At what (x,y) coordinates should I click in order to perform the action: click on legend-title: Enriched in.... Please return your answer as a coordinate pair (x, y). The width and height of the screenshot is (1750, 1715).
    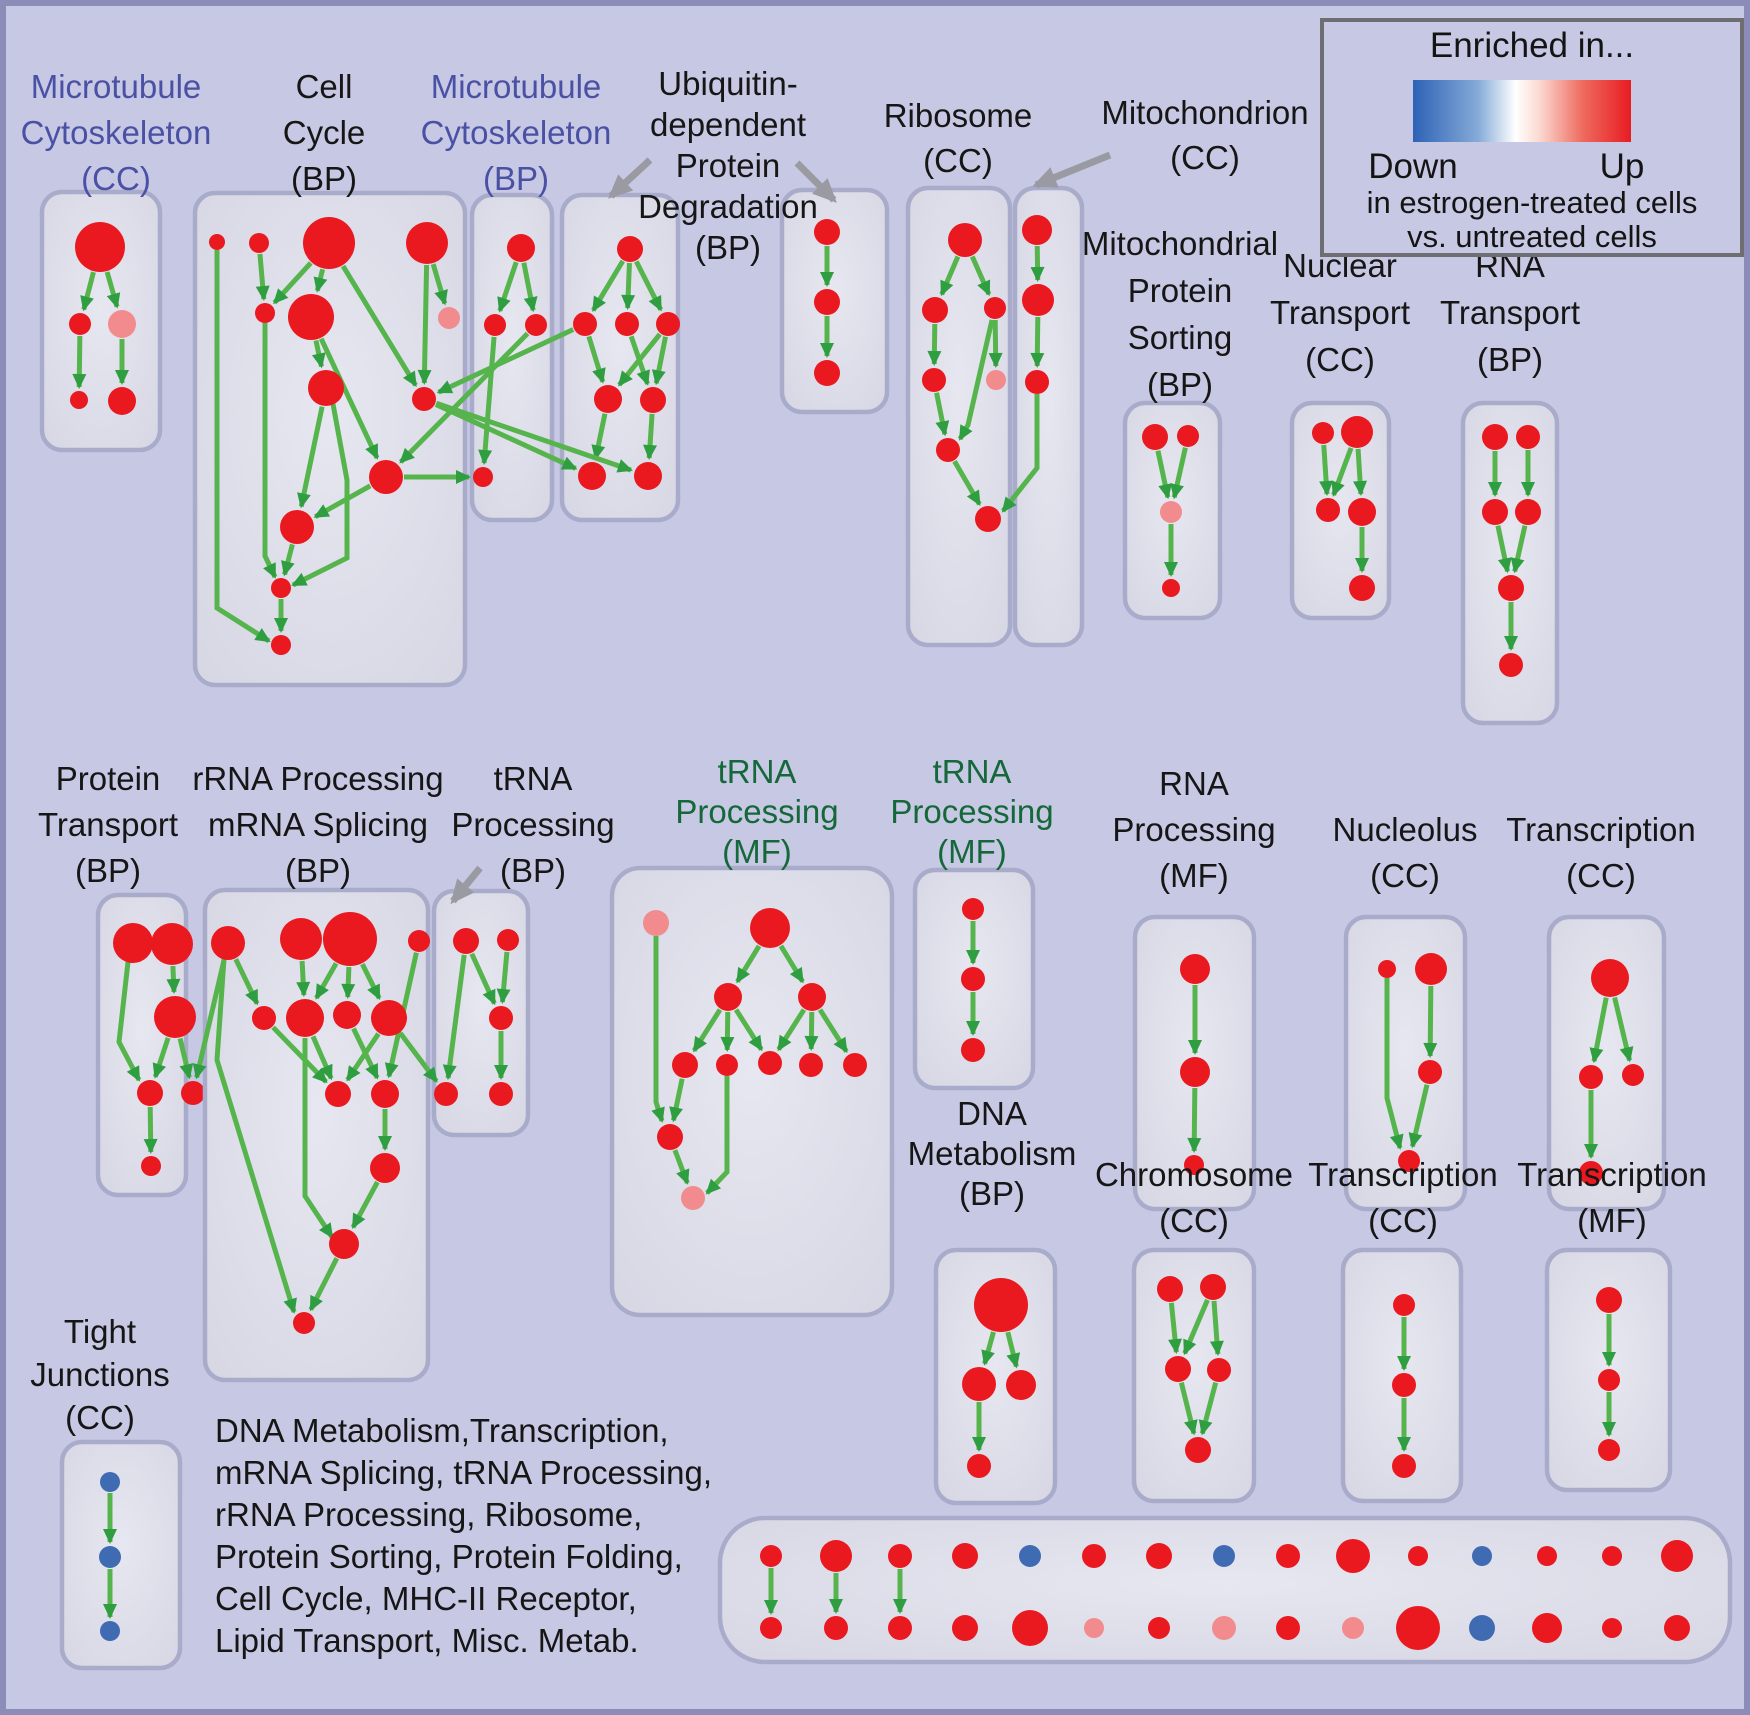
    Looking at the image, I should click on (1532, 45).